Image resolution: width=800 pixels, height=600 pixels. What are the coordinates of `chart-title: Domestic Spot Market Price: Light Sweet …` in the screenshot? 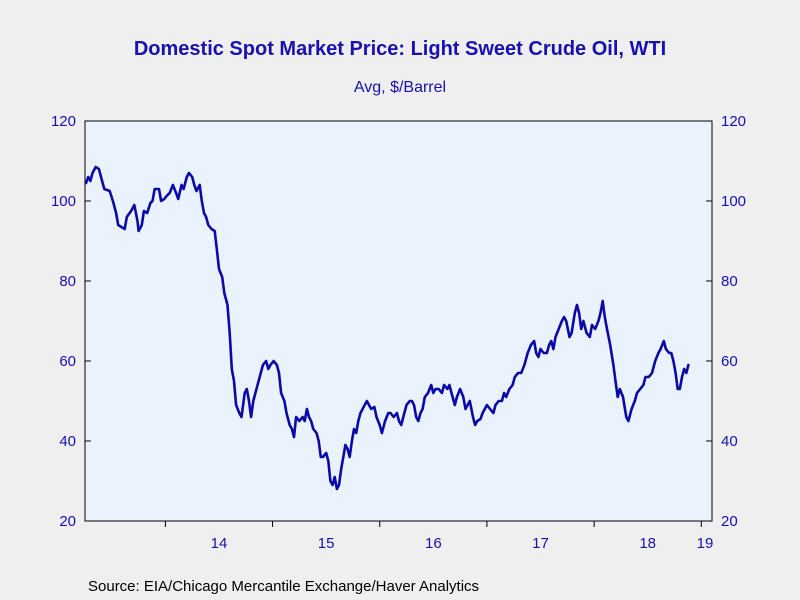 It's located at (400, 49).